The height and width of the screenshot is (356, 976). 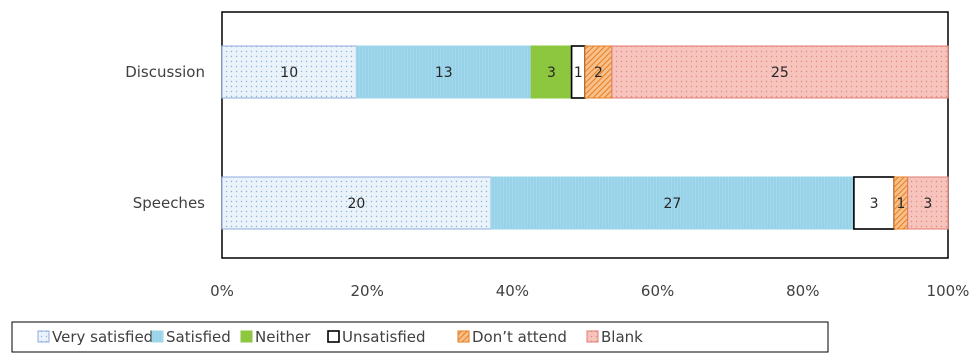 I want to click on x-tick-label: 0%, so click(x=222, y=291).